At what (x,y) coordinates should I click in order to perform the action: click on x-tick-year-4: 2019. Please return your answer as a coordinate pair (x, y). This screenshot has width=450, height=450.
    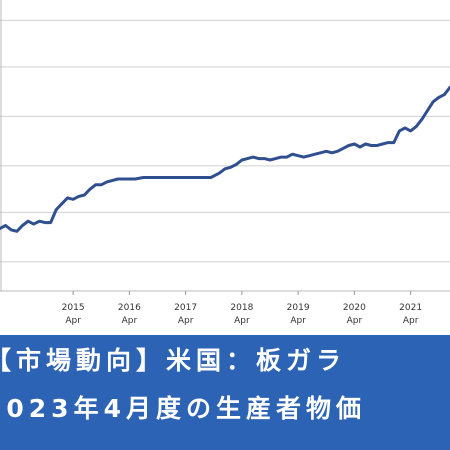
    Looking at the image, I should click on (298, 308).